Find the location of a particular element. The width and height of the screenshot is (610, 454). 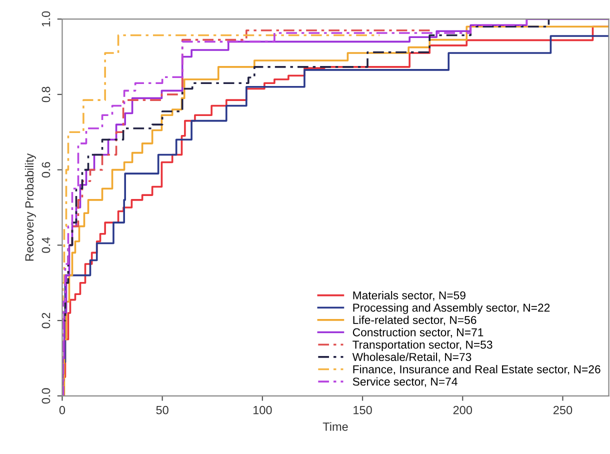

legend-label: Life-related sector, N=56 is located at coordinates (414, 321).